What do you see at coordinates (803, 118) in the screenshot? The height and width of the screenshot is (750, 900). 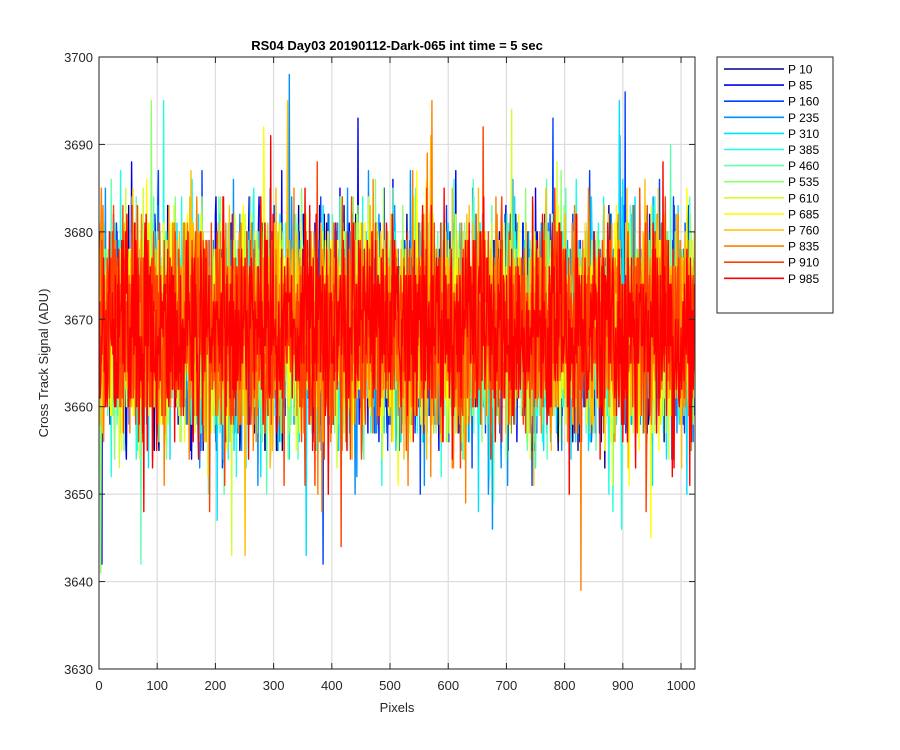 I see `legend-label: P 235` at bounding box center [803, 118].